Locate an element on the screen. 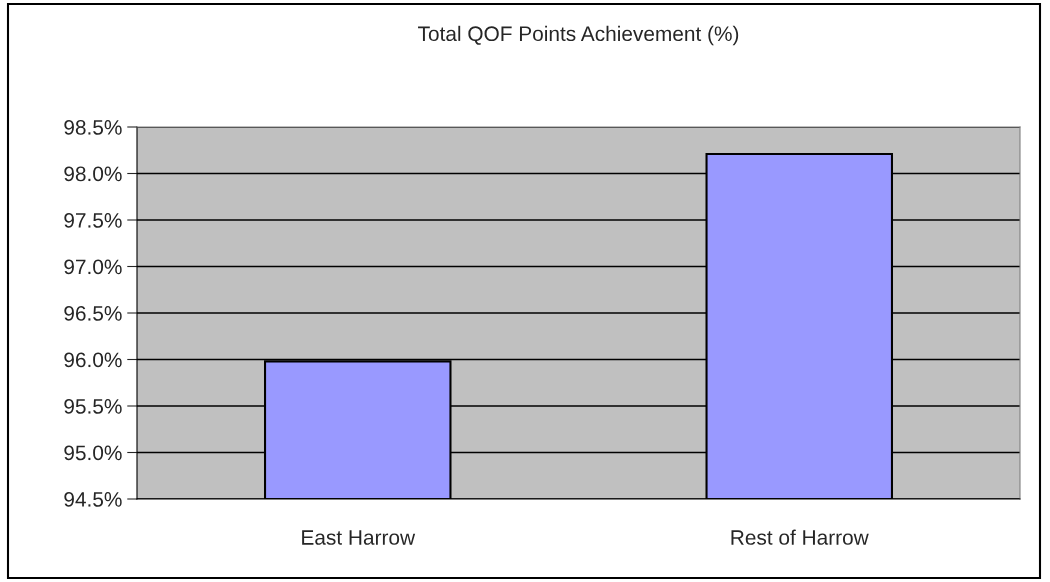 Image resolution: width=1050 pixels, height=582 pixels. y-tick-label: 96.0% is located at coordinates (93, 360).